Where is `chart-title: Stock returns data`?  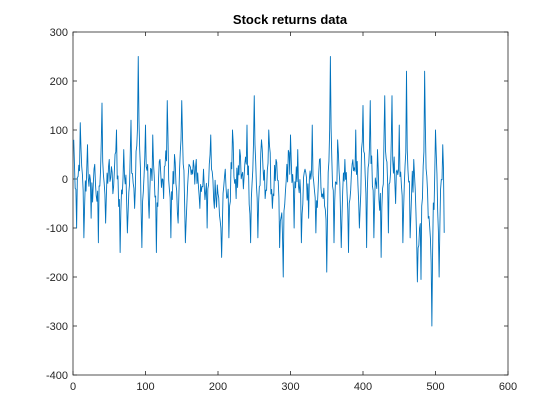 chart-title: Stock returns data is located at coordinates (290, 19).